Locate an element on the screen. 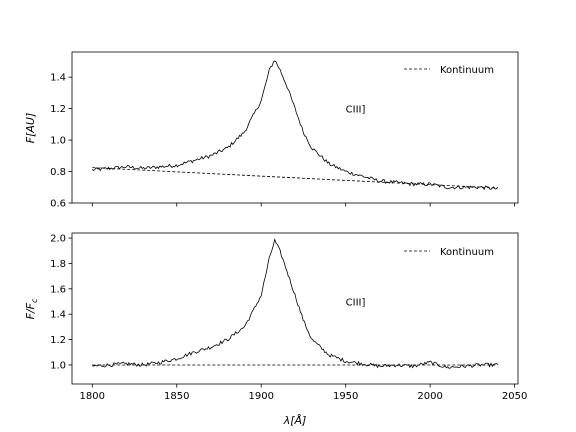 This screenshot has height=432, width=576. top-legend: Kontinuum is located at coordinates (449, 70).